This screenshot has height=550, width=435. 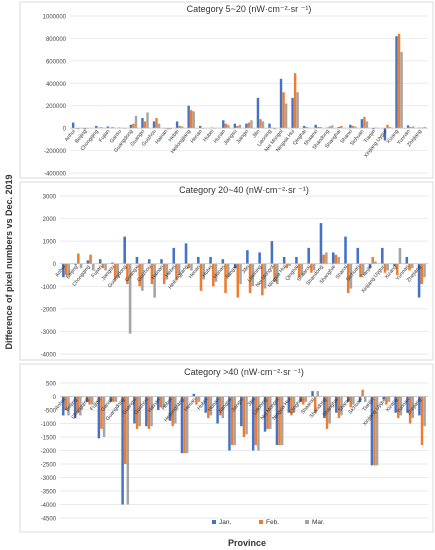 What do you see at coordinates (9, 261) in the screenshot?
I see `figure-ylabel: Difference of pixel numbers vs Dec. 2019` at bounding box center [9, 261].